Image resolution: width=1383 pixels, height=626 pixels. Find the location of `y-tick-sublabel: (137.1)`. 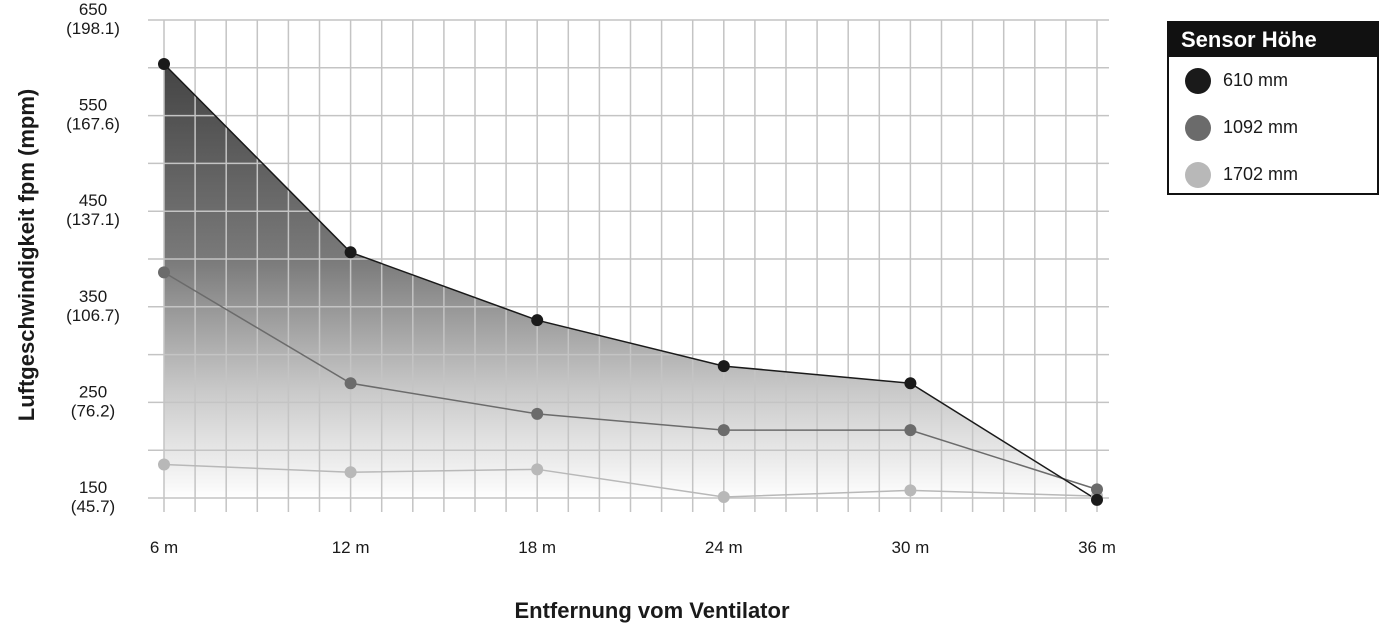

y-tick-sublabel: (137.1) is located at coordinates (93, 219).